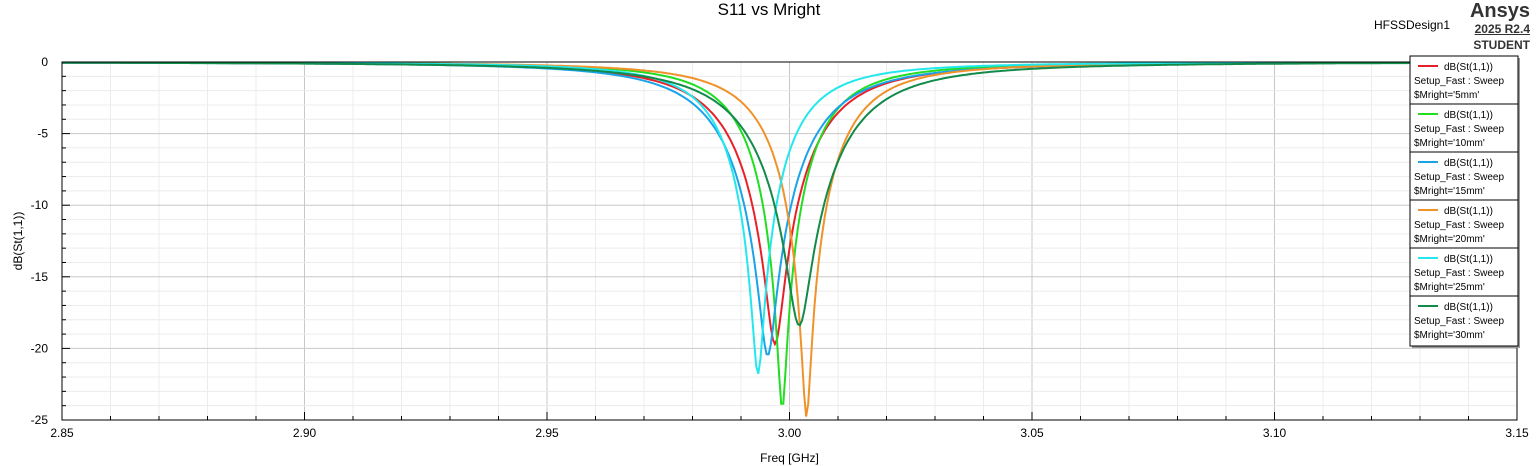 Image resolution: width=1538 pixels, height=466 pixels. I want to click on legend-entry-param: $Mright='25mm', so click(1449, 287).